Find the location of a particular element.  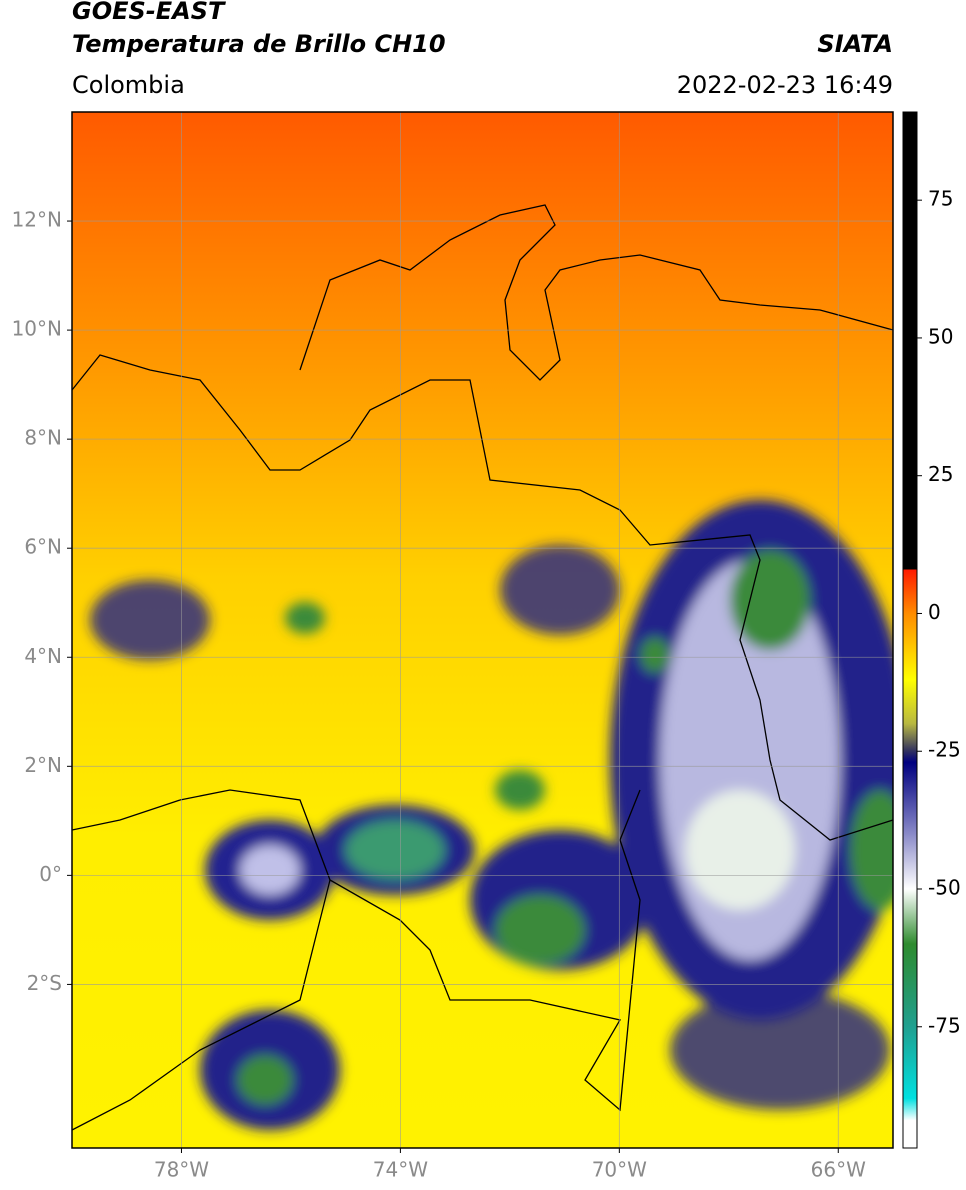

title: GOES-EAST is located at coordinates (149, 12).